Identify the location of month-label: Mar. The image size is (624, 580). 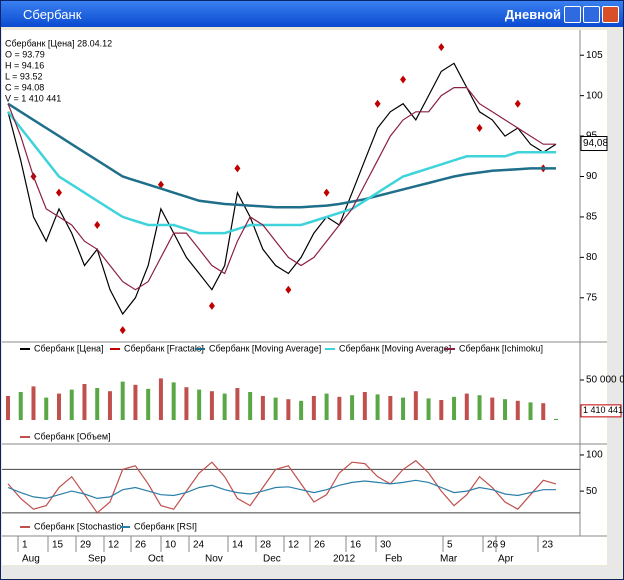
(449, 559).